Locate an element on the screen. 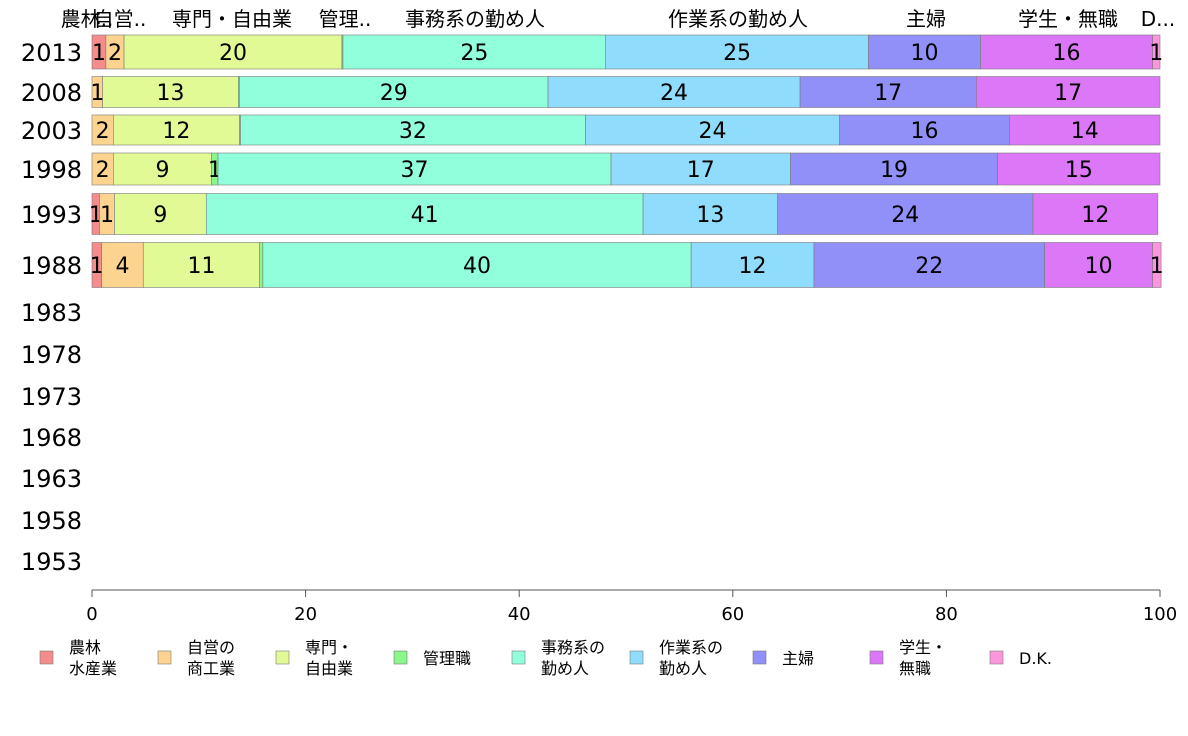 Image resolution: width=1188 pixels, height=736 pixels. data-label: 37 is located at coordinates (415, 170).